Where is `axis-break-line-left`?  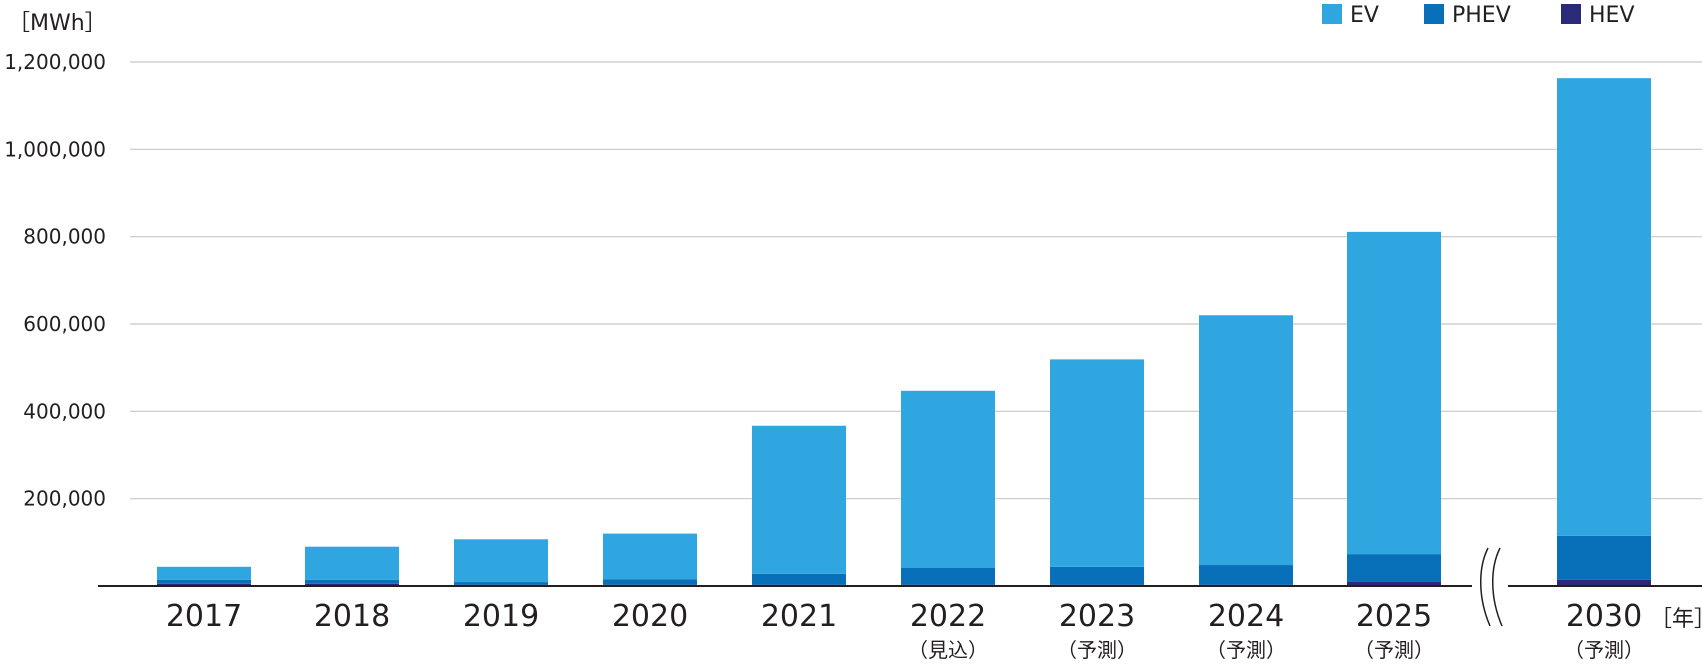 axis-break-line-left is located at coordinates (1485, 587).